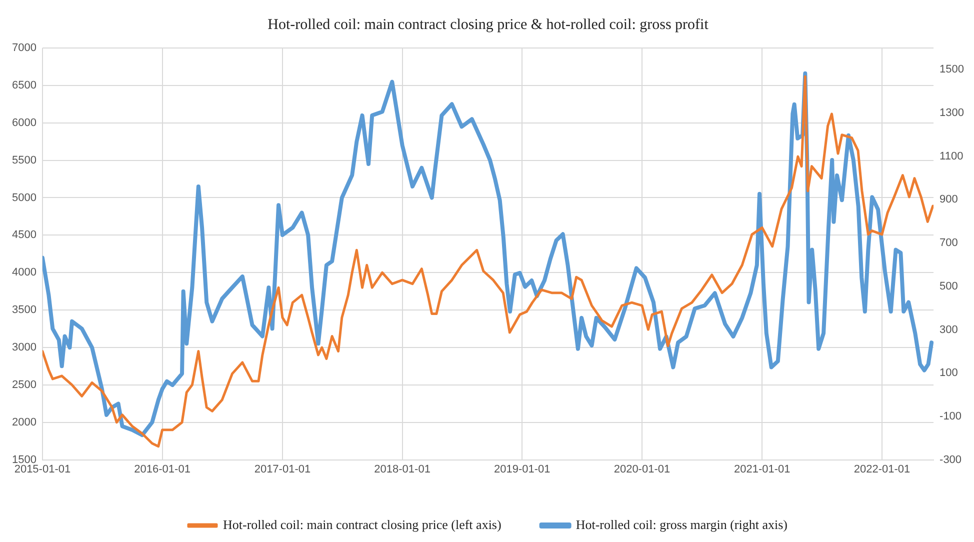 The height and width of the screenshot is (542, 974). Describe the element at coordinates (952, 156) in the screenshot. I see `y2-tick-label: 1100` at that location.